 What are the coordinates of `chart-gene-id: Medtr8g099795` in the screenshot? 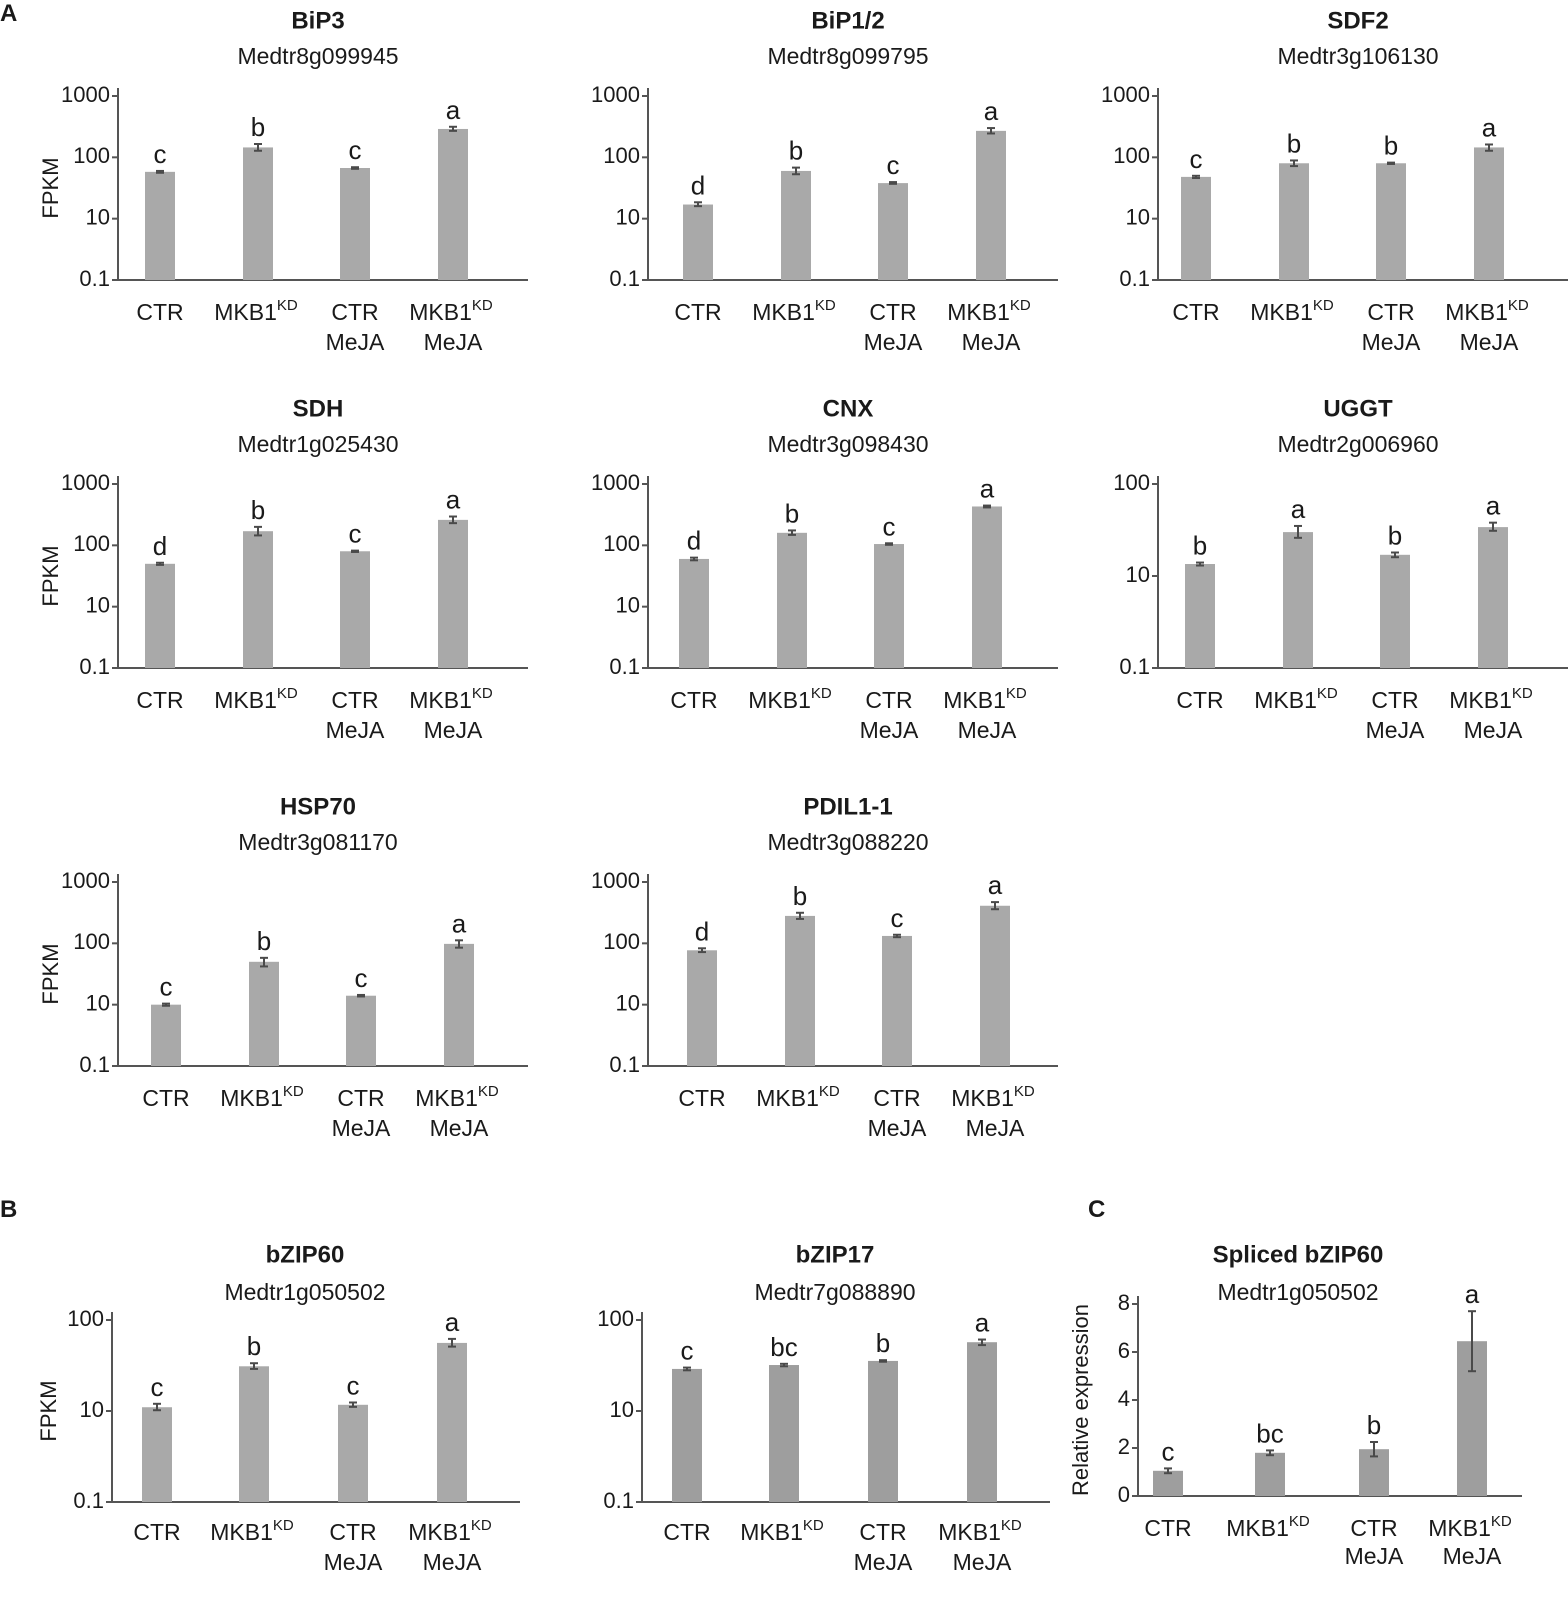 It's located at (847, 56).